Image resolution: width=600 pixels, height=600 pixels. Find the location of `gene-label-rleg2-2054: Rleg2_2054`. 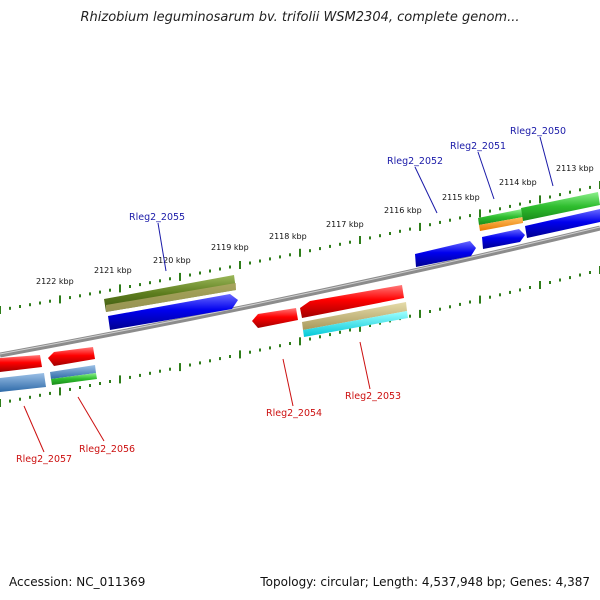

gene-label-rleg2-2054: Rleg2_2054 is located at coordinates (294, 413).